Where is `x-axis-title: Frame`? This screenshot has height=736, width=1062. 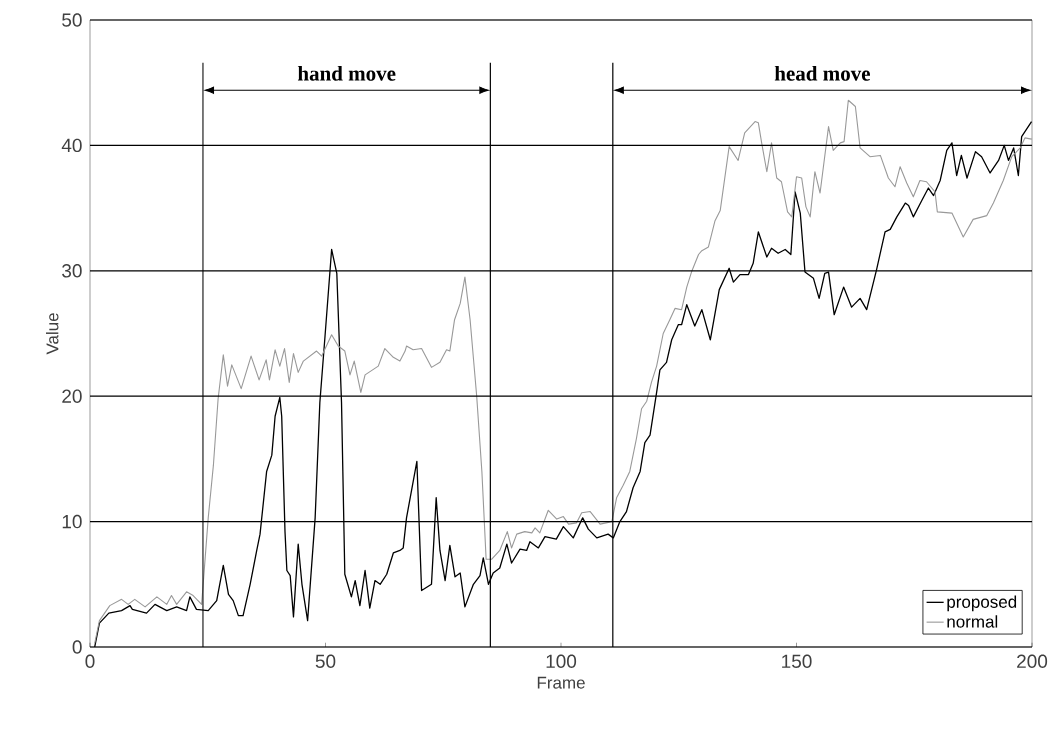
x-axis-title: Frame is located at coordinates (561, 682).